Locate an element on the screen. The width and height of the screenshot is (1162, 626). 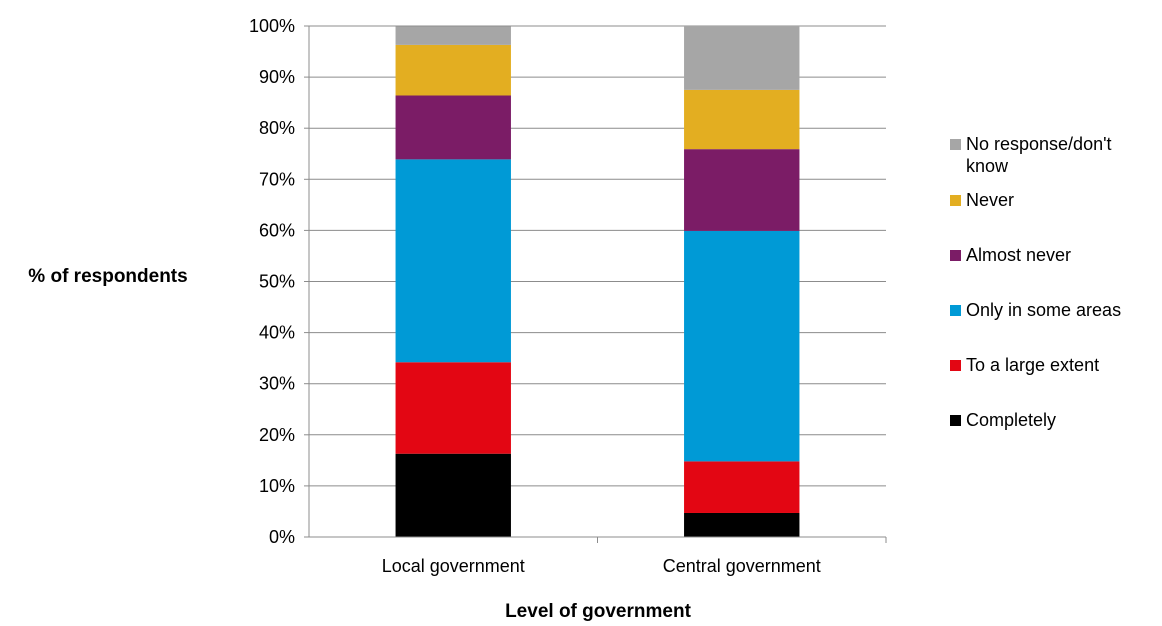
y-tick-labels: 0% 10% 20% 30% 40% 50% 60% 70% 80% 90% 100% is located at coordinates (272, 281).